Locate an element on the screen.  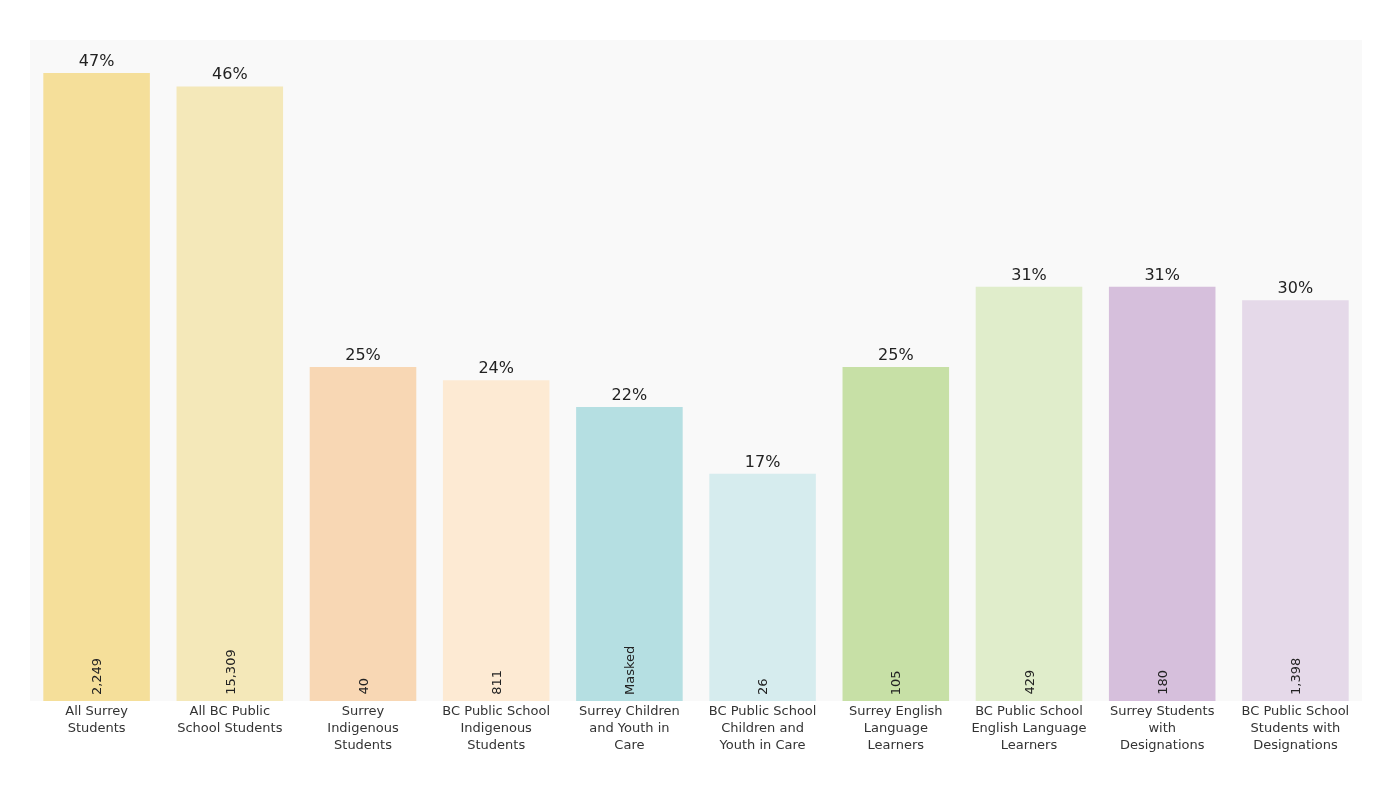
x-tick-label: Surrey Indigenous Students is located at coordinates (363, 727).